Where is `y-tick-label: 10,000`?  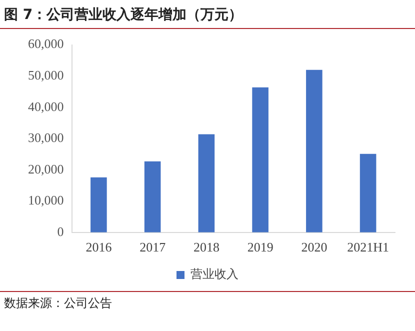
y-tick-label: 10,000 is located at coordinates (46, 200).